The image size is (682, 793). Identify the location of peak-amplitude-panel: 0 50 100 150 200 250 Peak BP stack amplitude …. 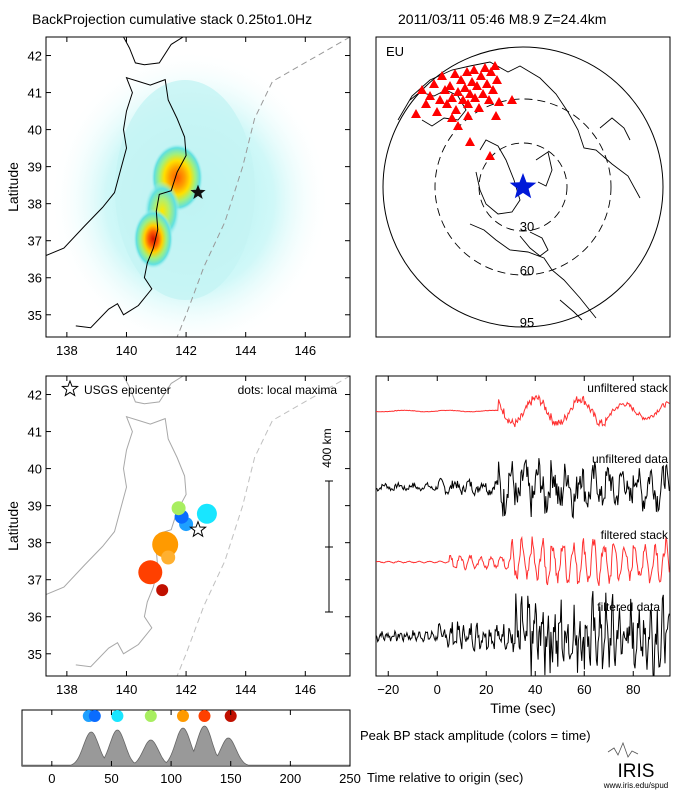
(306, 747).